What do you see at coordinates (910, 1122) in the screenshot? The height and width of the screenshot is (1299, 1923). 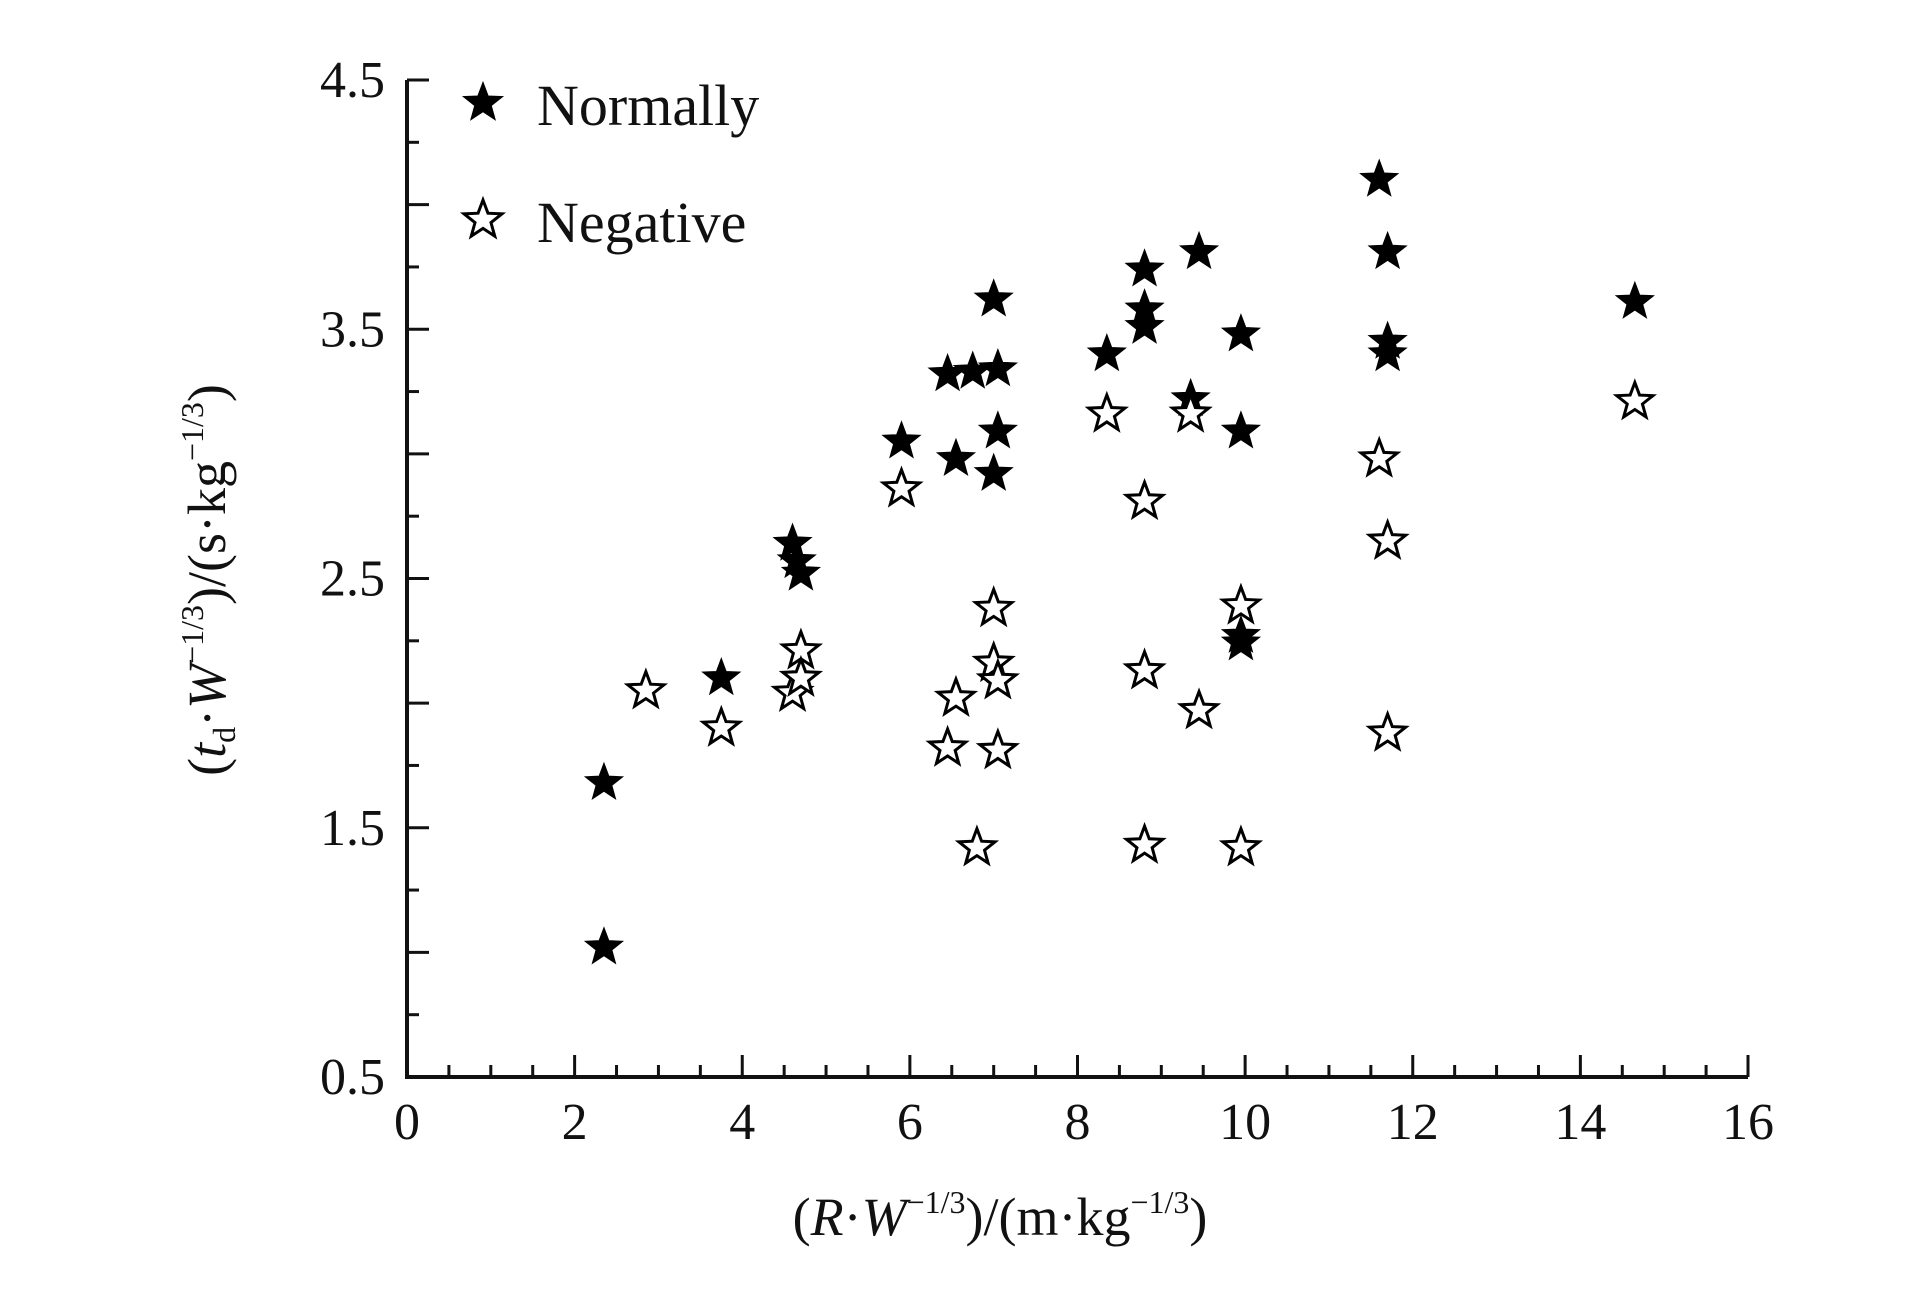 I see `x-tick-label: 6` at bounding box center [910, 1122].